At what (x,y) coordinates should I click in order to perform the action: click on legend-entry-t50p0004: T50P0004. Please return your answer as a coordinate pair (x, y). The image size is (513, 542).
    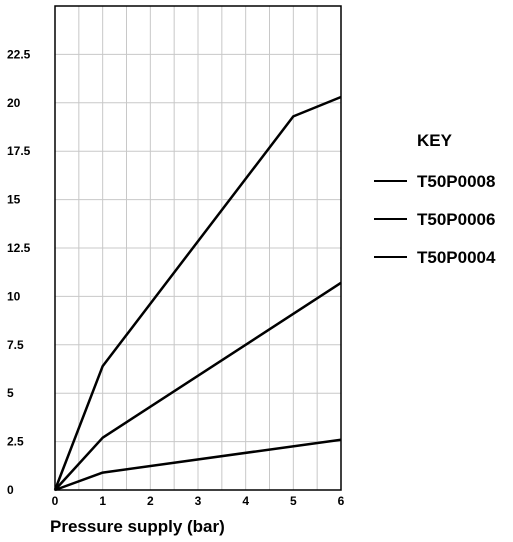
    Looking at the image, I should click on (456, 257).